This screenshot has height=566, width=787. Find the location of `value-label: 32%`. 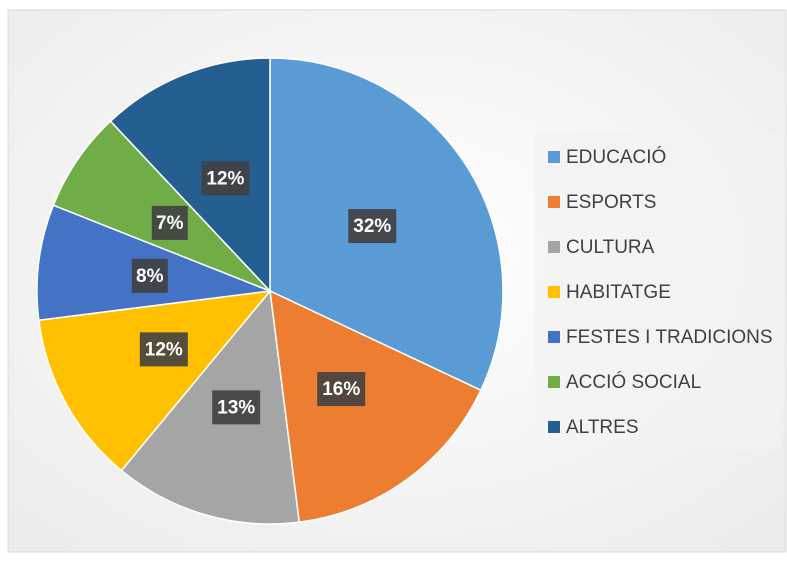

value-label: 32% is located at coordinates (372, 226).